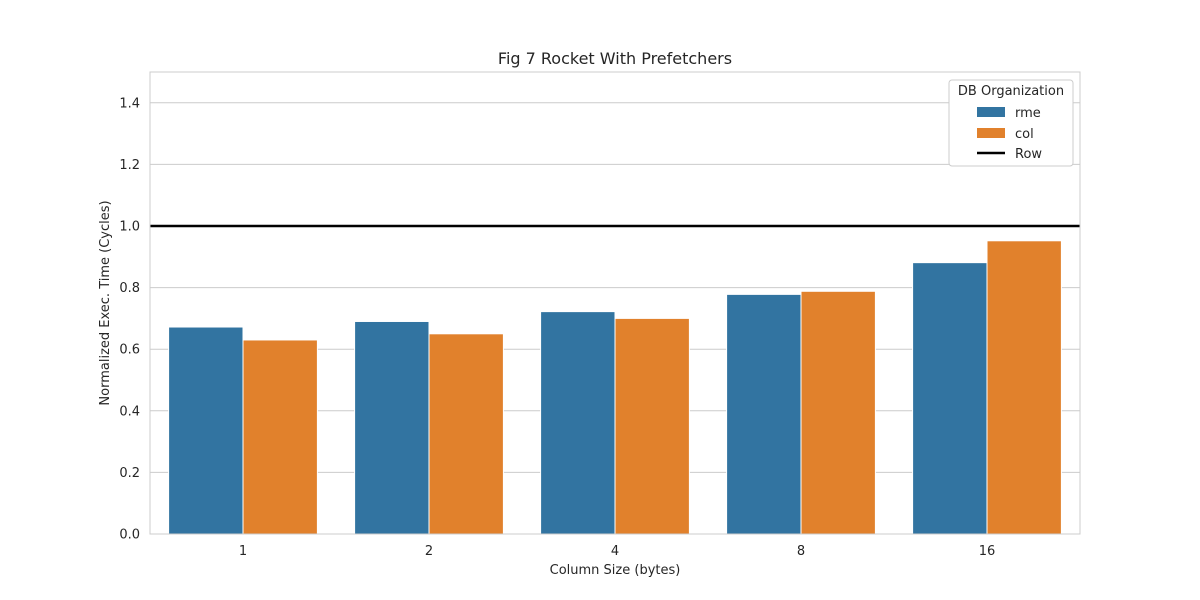 The height and width of the screenshot is (600, 1200). What do you see at coordinates (1011, 91) in the screenshot?
I see `legend-title: DB Organization` at bounding box center [1011, 91].